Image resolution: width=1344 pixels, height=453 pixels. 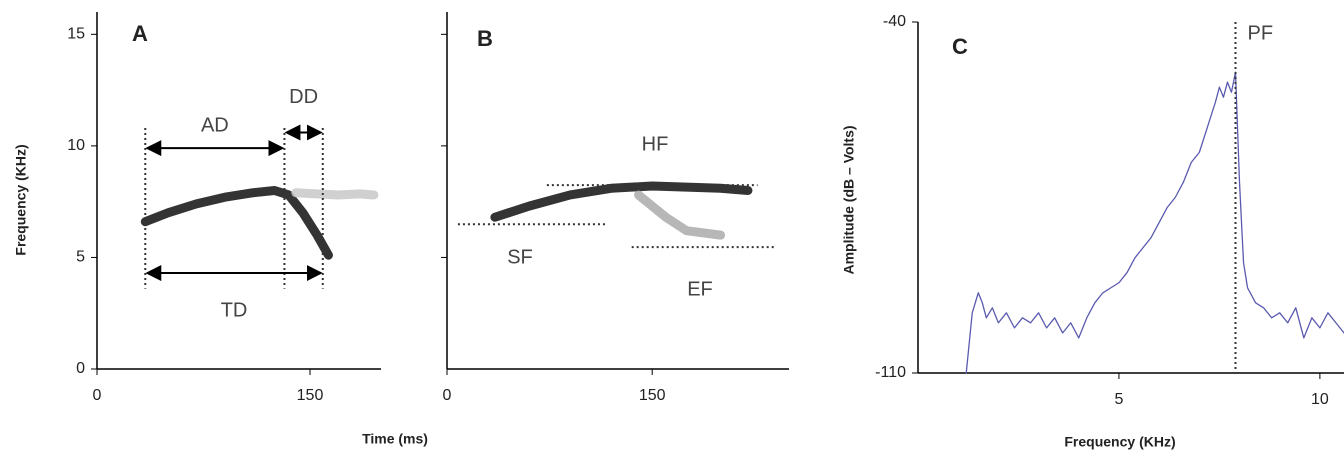 I want to click on level-label: SF, so click(x=520, y=257).